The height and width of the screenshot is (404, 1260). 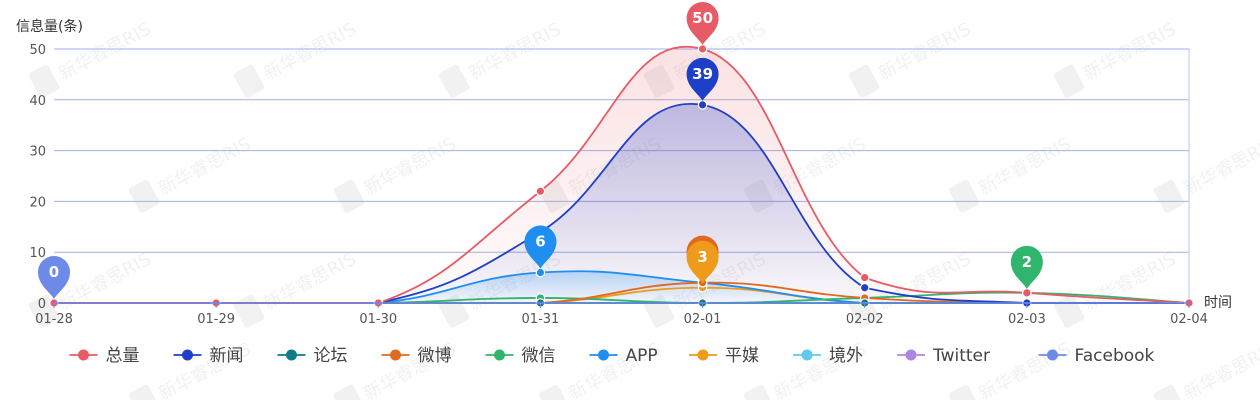 I want to click on marker-value-label: 6, so click(x=540, y=242).